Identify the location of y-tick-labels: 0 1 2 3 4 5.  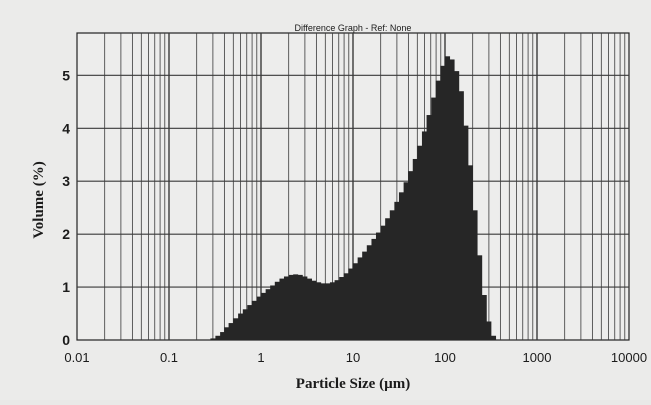
(66, 207).